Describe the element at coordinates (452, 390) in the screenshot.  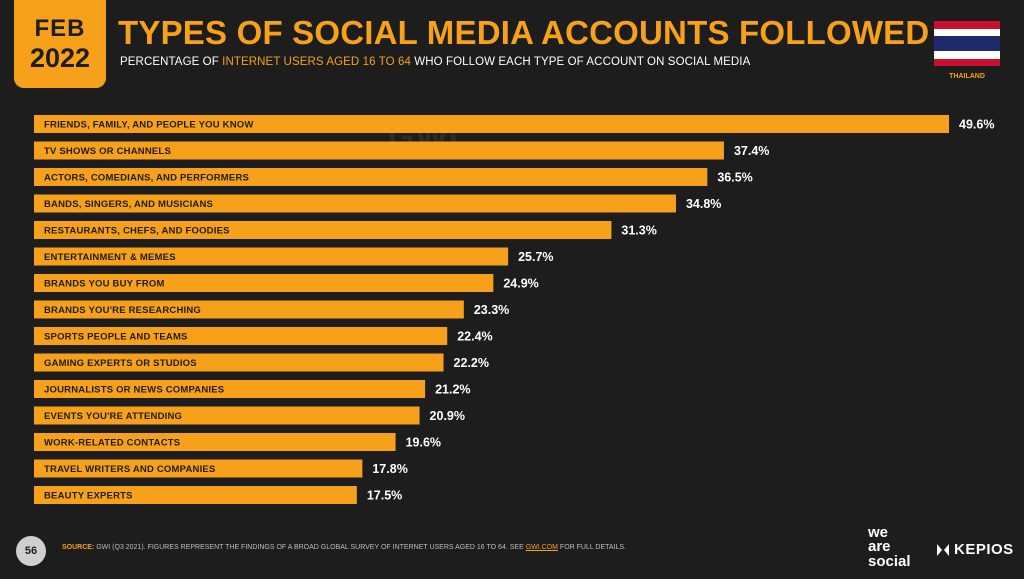
I see `bar-value-label: 21.2%` at that location.